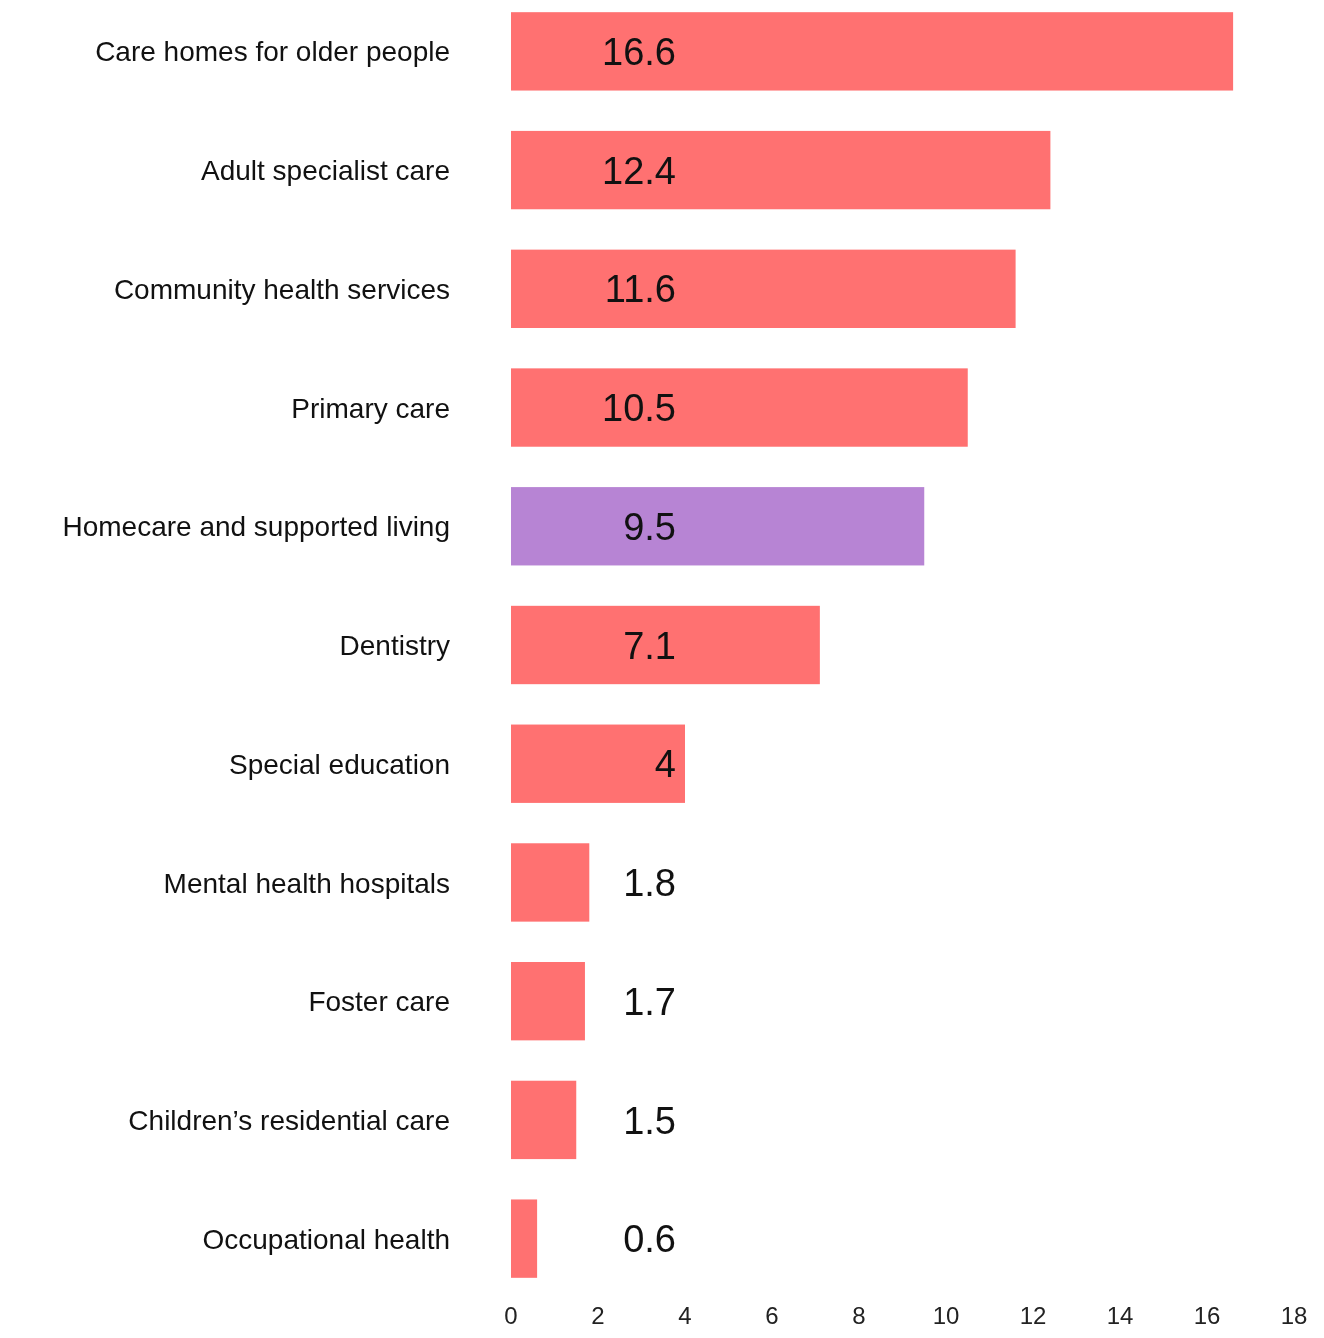 Image resolution: width=1324 pixels, height=1338 pixels. Describe the element at coordinates (649, 526) in the screenshot. I see `data-label: 9.5` at that location.